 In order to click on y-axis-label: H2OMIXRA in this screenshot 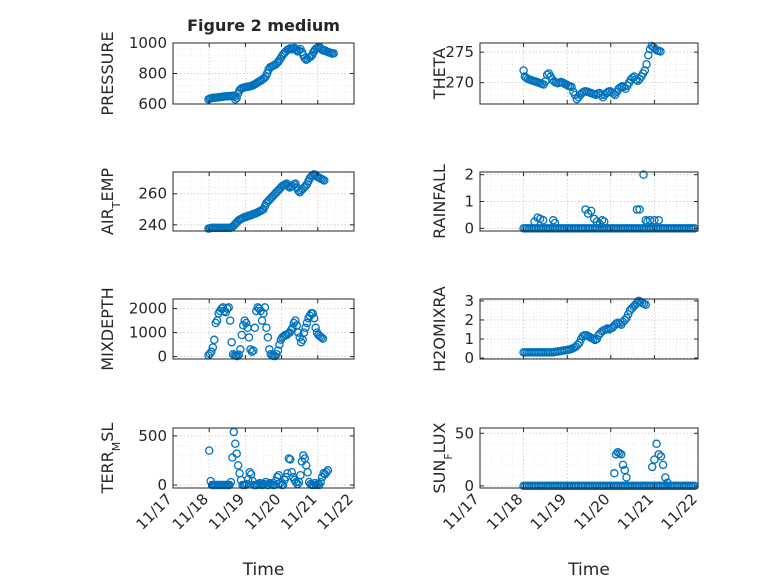, I will do `click(439, 329)`.